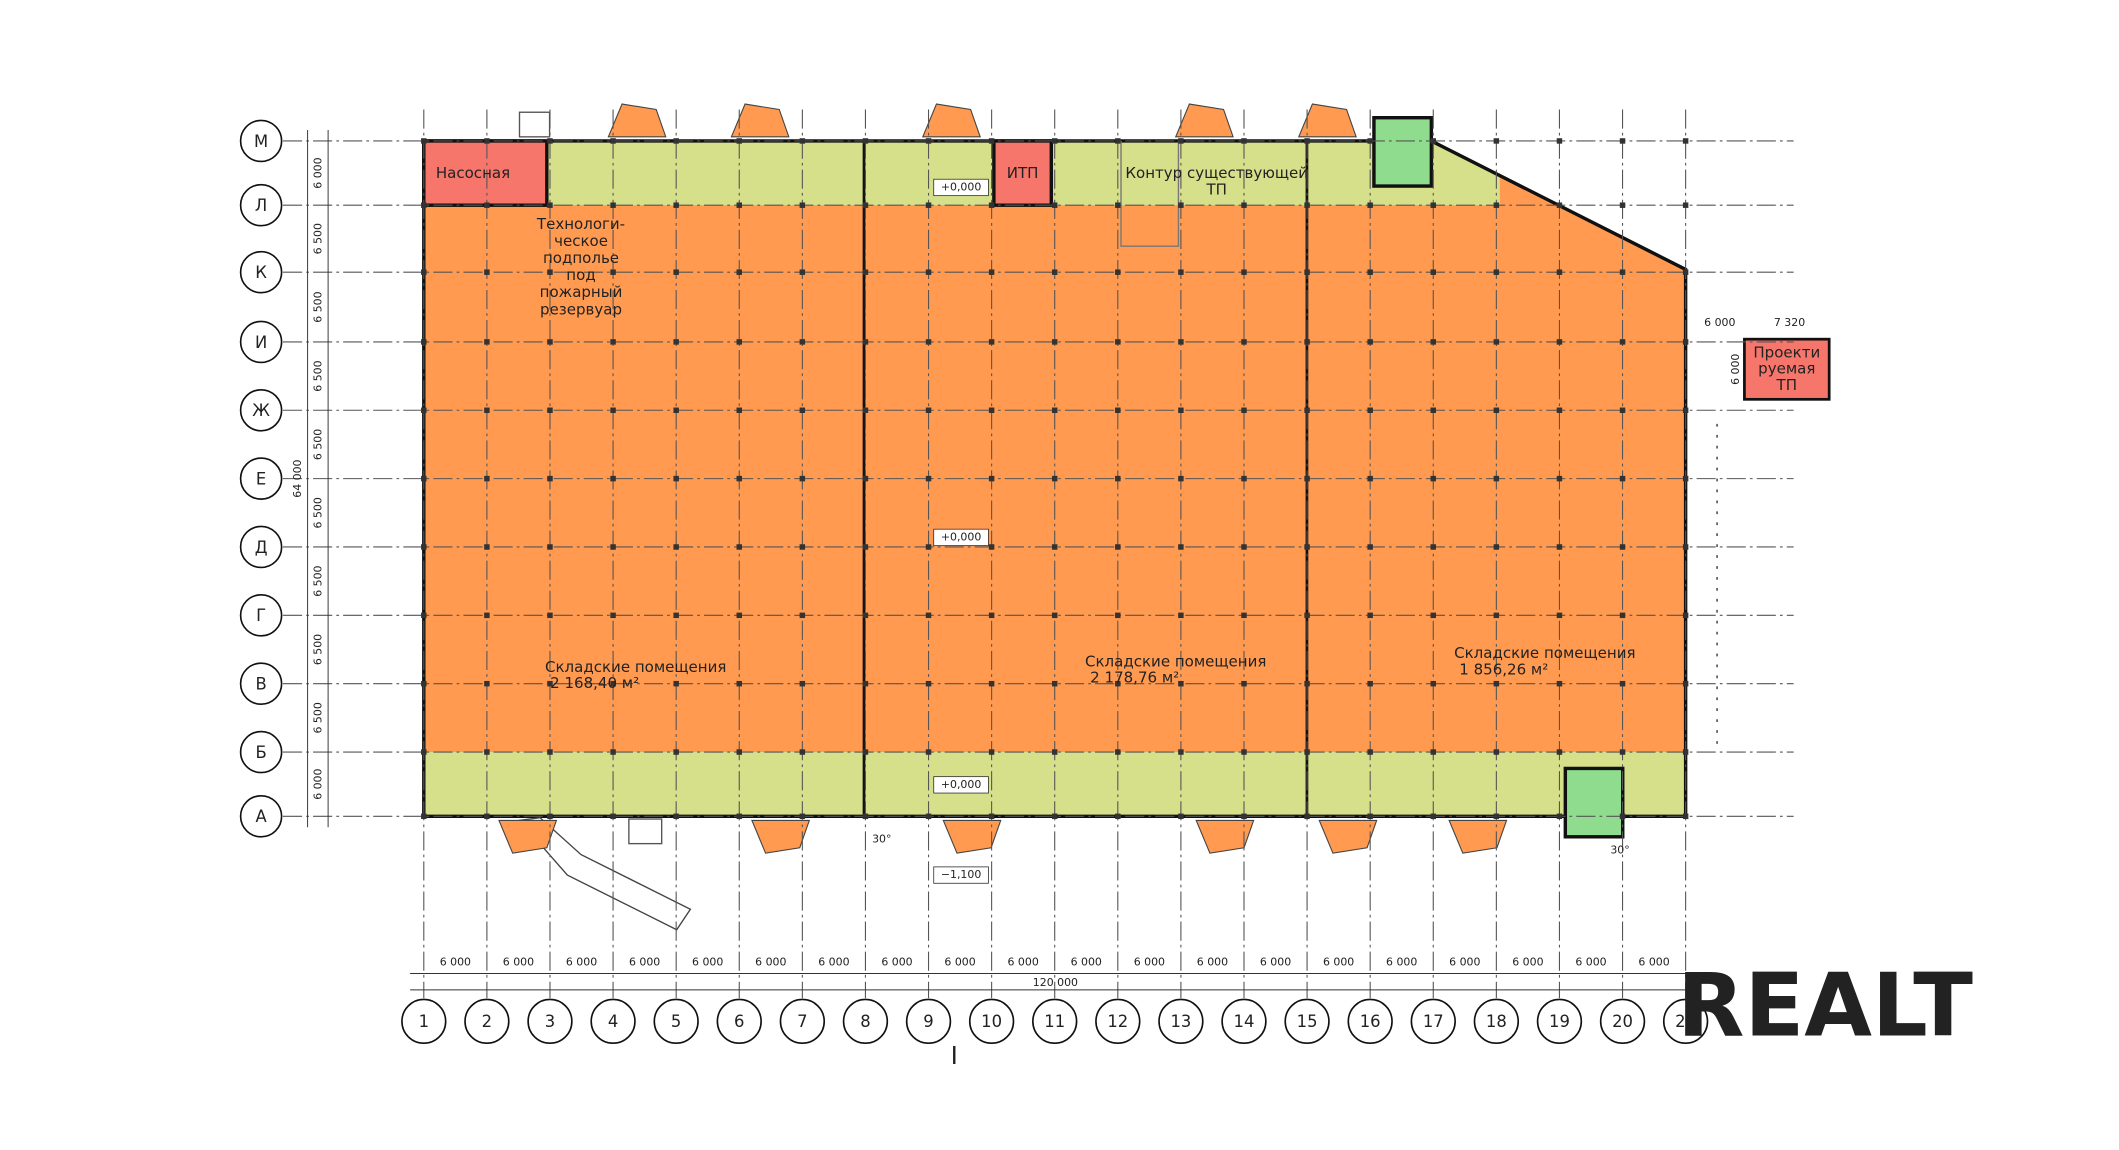  Describe the element at coordinates (580, 275) in the screenshot. I see `reservoir-label: под` at that location.